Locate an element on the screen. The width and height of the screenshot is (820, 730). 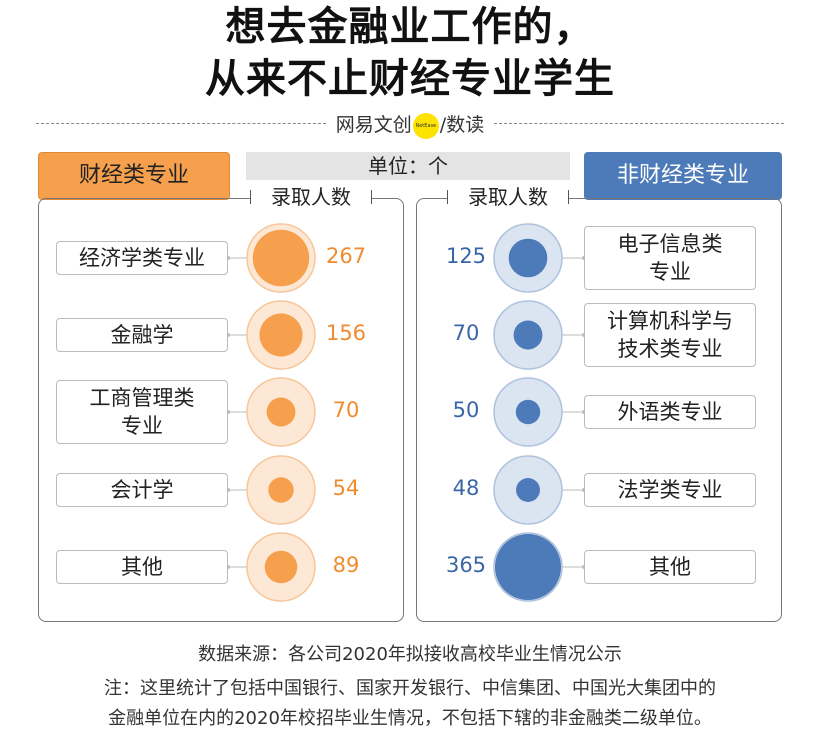
source-note: 数据来源：各公司2020年拟接收高校毕业生情况公示 is located at coordinates (410, 654).